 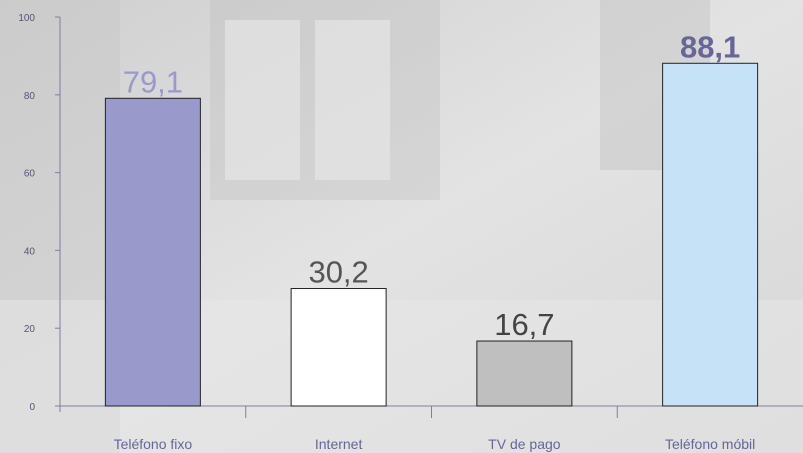 I want to click on y-tick-label: 40, so click(x=30, y=251).